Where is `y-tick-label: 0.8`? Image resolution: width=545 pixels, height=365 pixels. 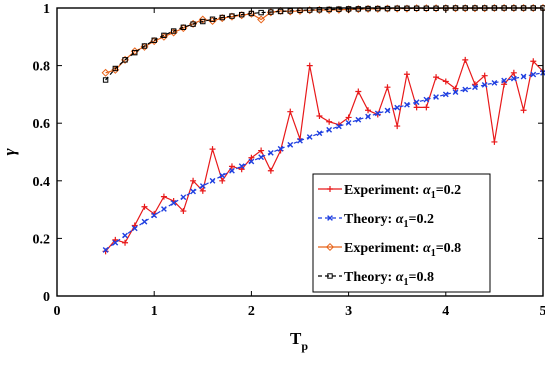 y-tick-label: 0.8 is located at coordinates (42, 67).